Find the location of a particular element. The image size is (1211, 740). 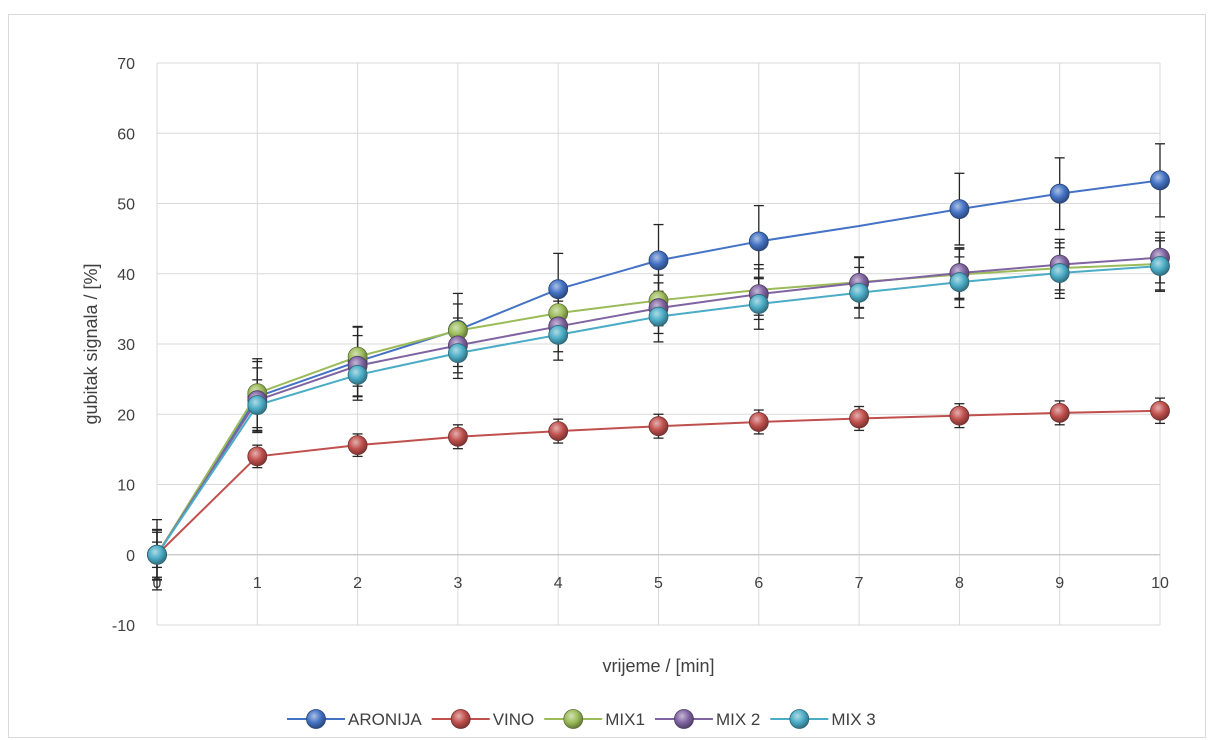

x-axis-title: vrijeme / [min] is located at coordinates (658, 666).